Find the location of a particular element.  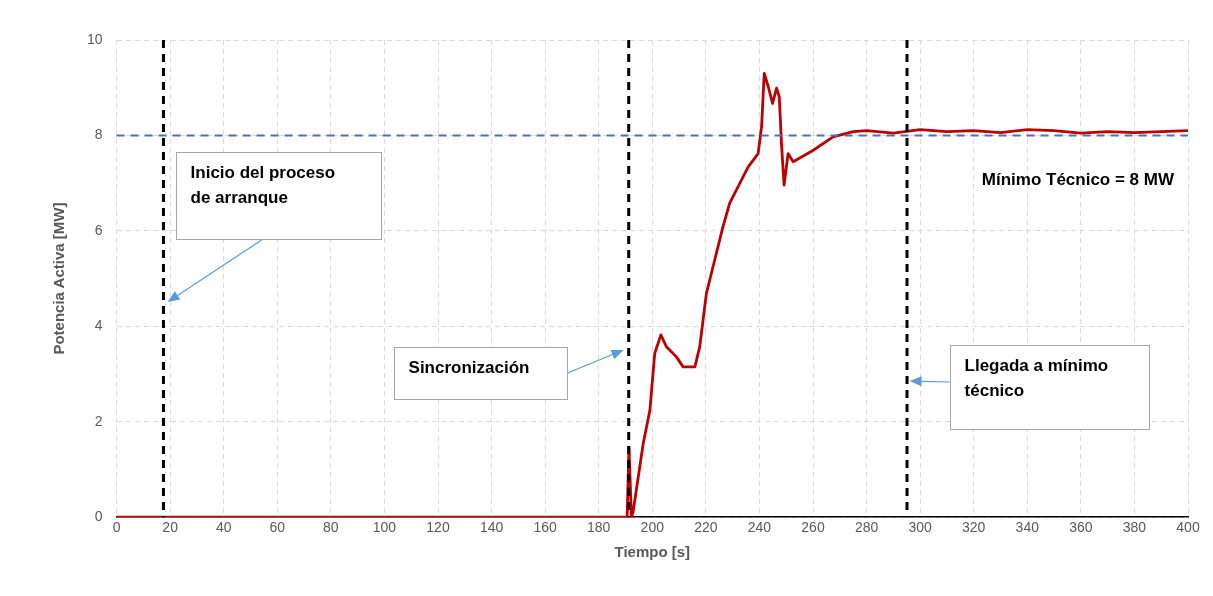

y-tick-label: 4 is located at coordinates (98, 325).